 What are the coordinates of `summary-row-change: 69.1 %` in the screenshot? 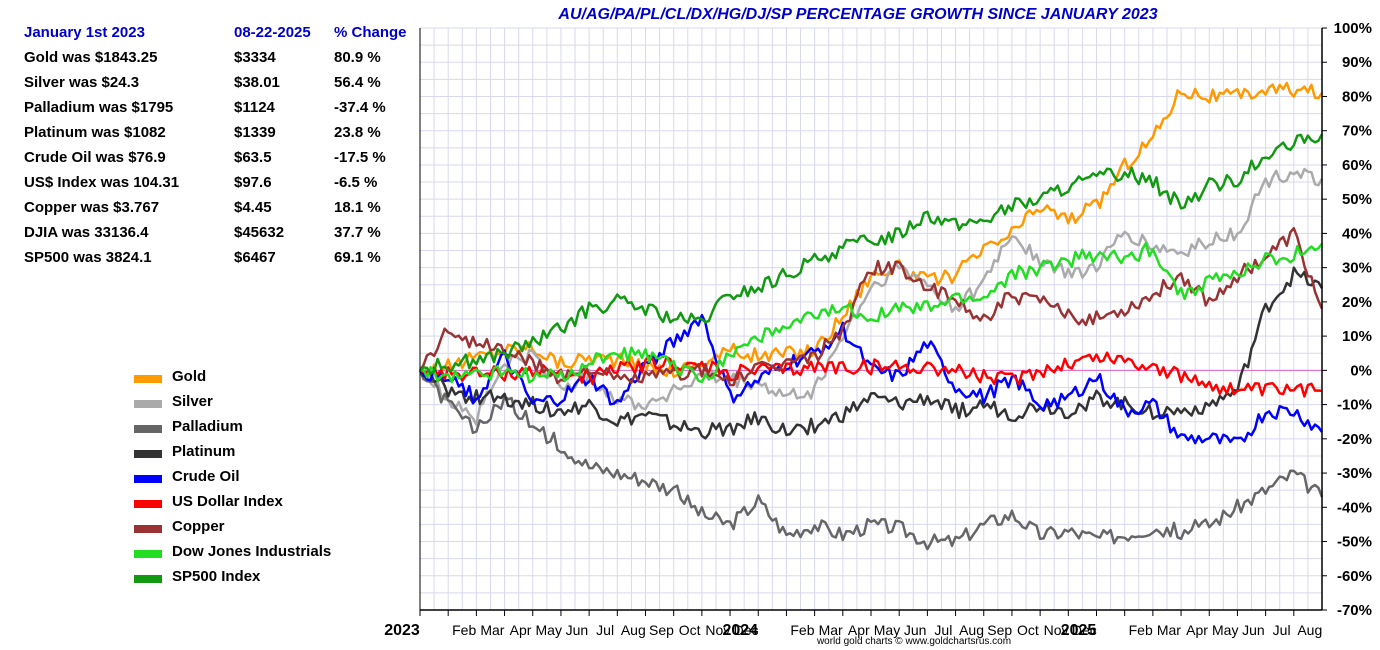 It's located at (357, 257).